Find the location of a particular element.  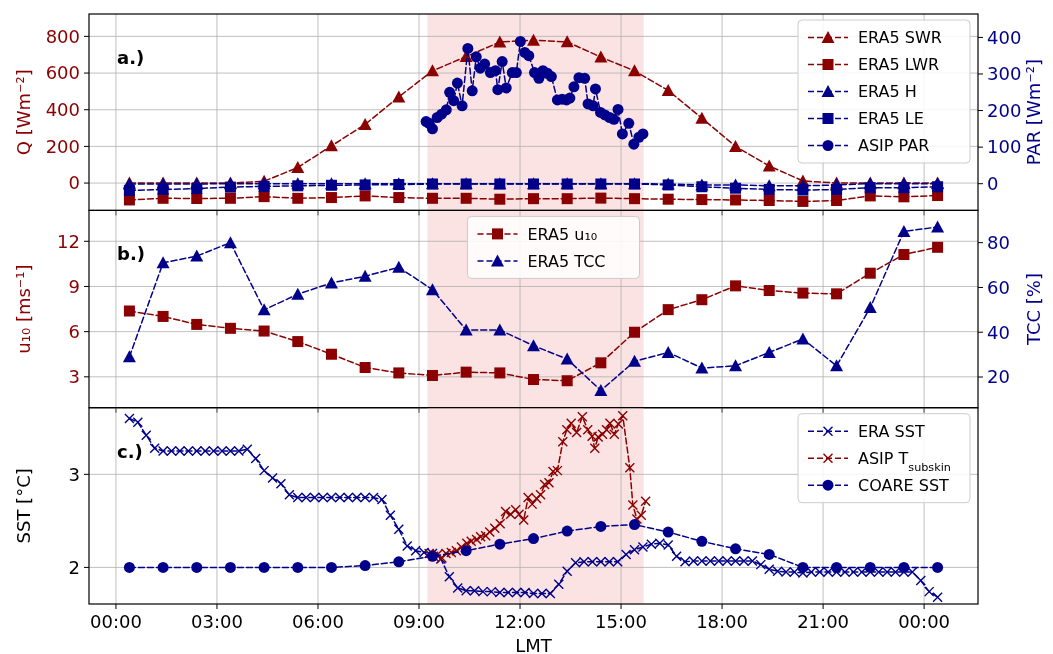

y2-tick-label: 40 is located at coordinates (998, 332).